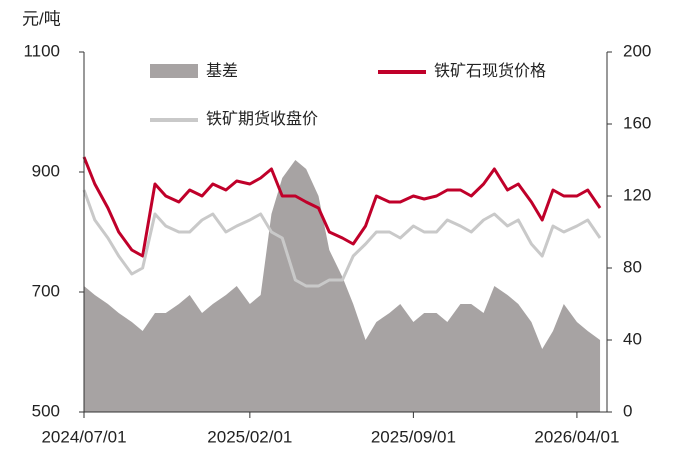 The image size is (674, 450). I want to click on y-axis-label: 元/吨, so click(41, 18).